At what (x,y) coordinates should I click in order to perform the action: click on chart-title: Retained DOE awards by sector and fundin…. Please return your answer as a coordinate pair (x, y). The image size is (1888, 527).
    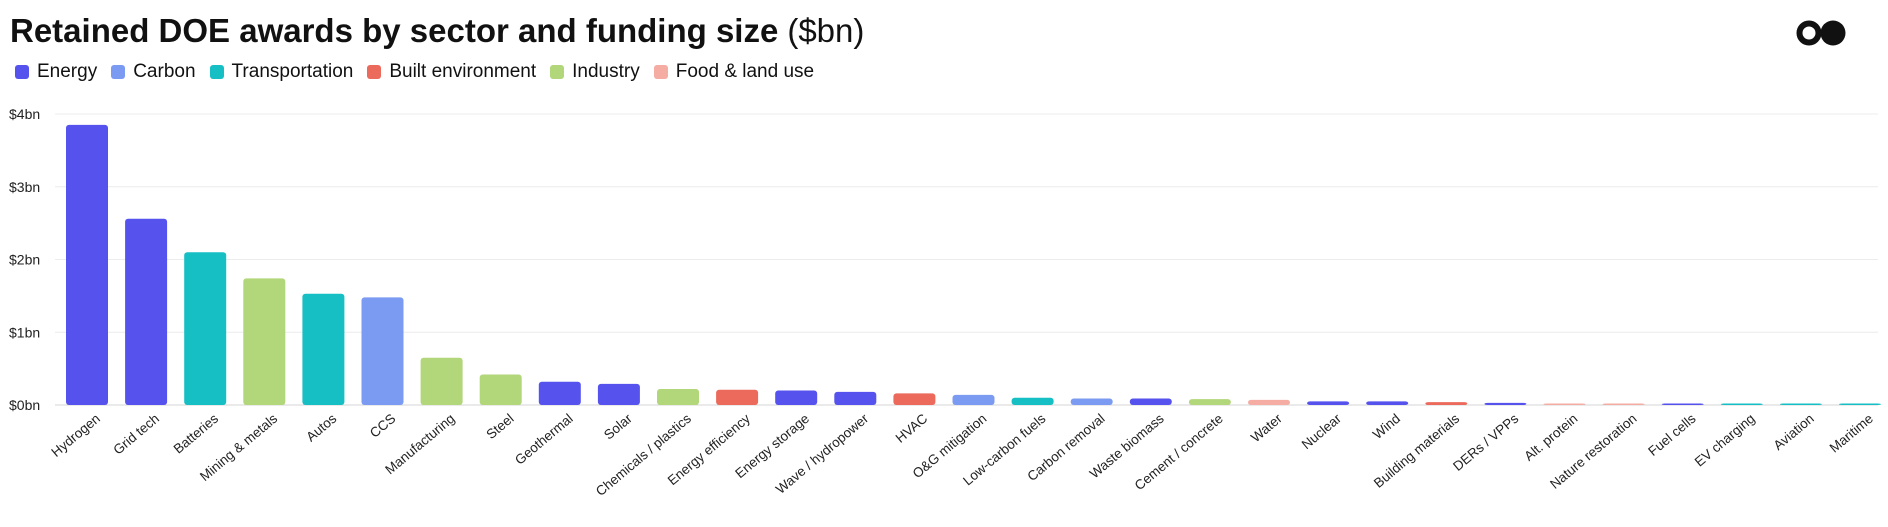
    Looking at the image, I should click on (437, 31).